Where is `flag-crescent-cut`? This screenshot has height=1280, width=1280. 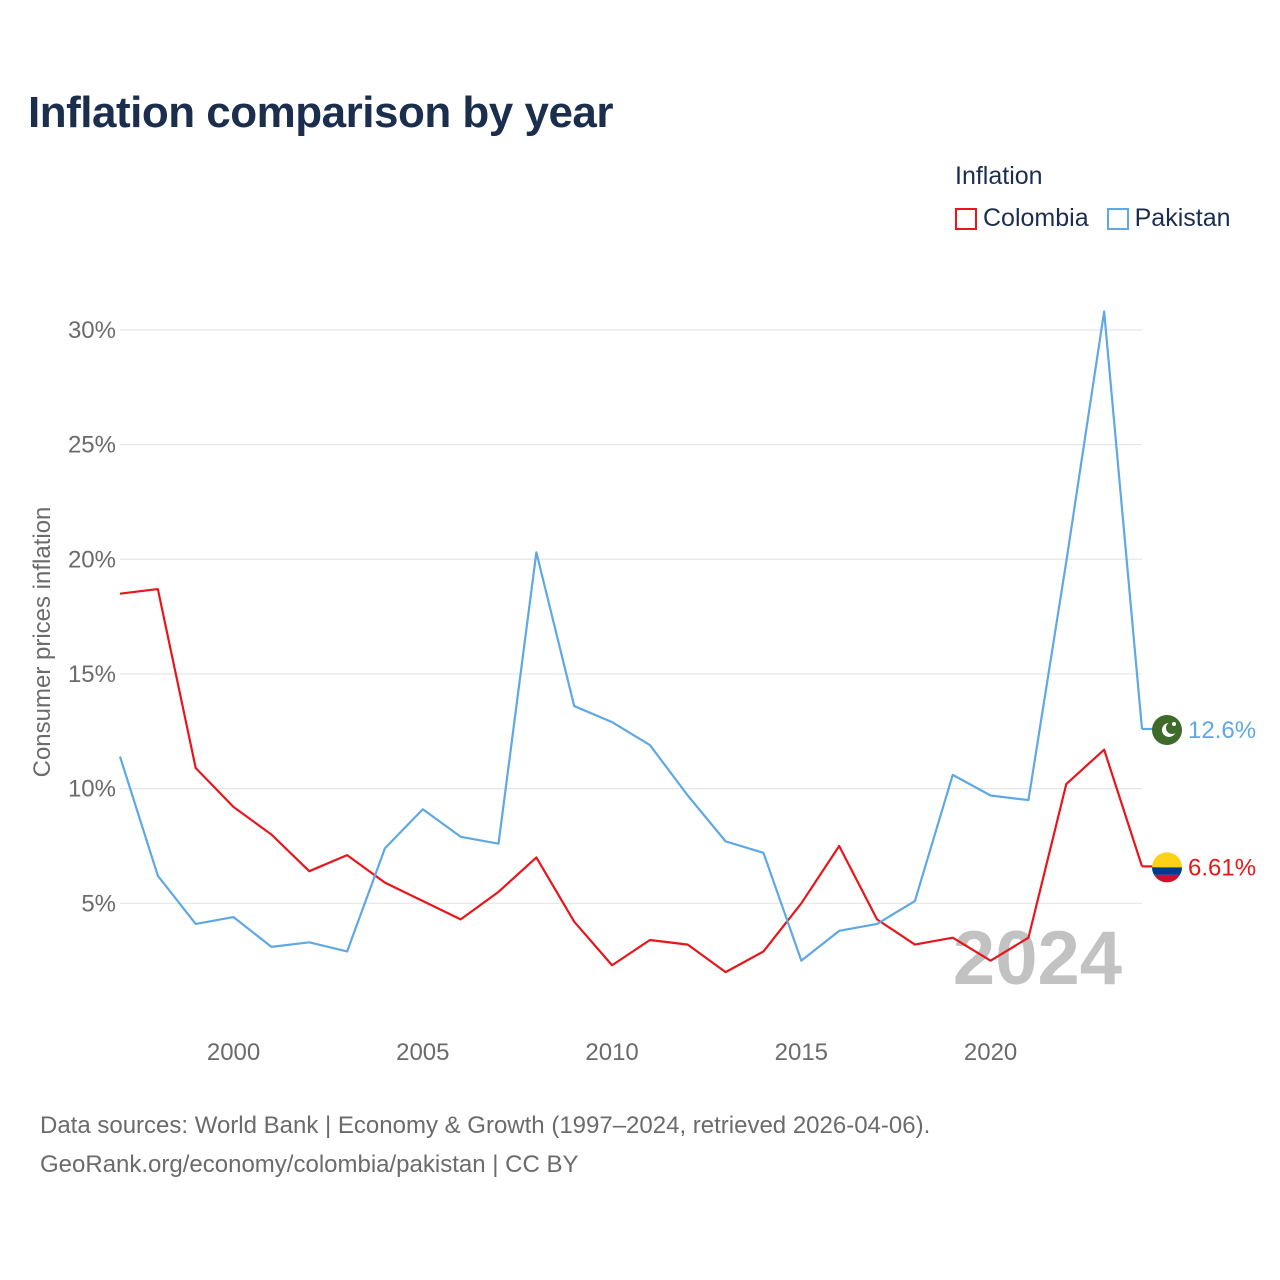 flag-crescent-cut is located at coordinates (1172, 727).